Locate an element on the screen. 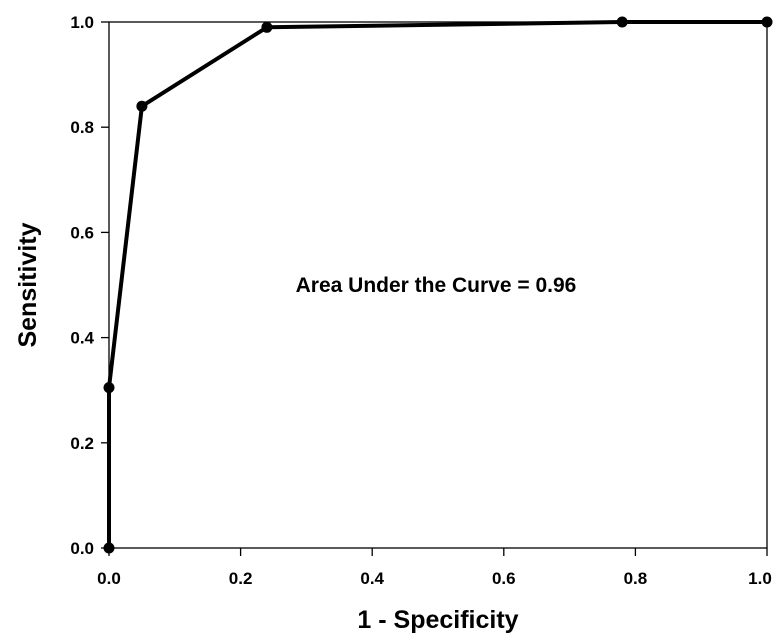 Image resolution: width=783 pixels, height=642 pixels. y-tick-label: 0.8 is located at coordinates (82, 127).